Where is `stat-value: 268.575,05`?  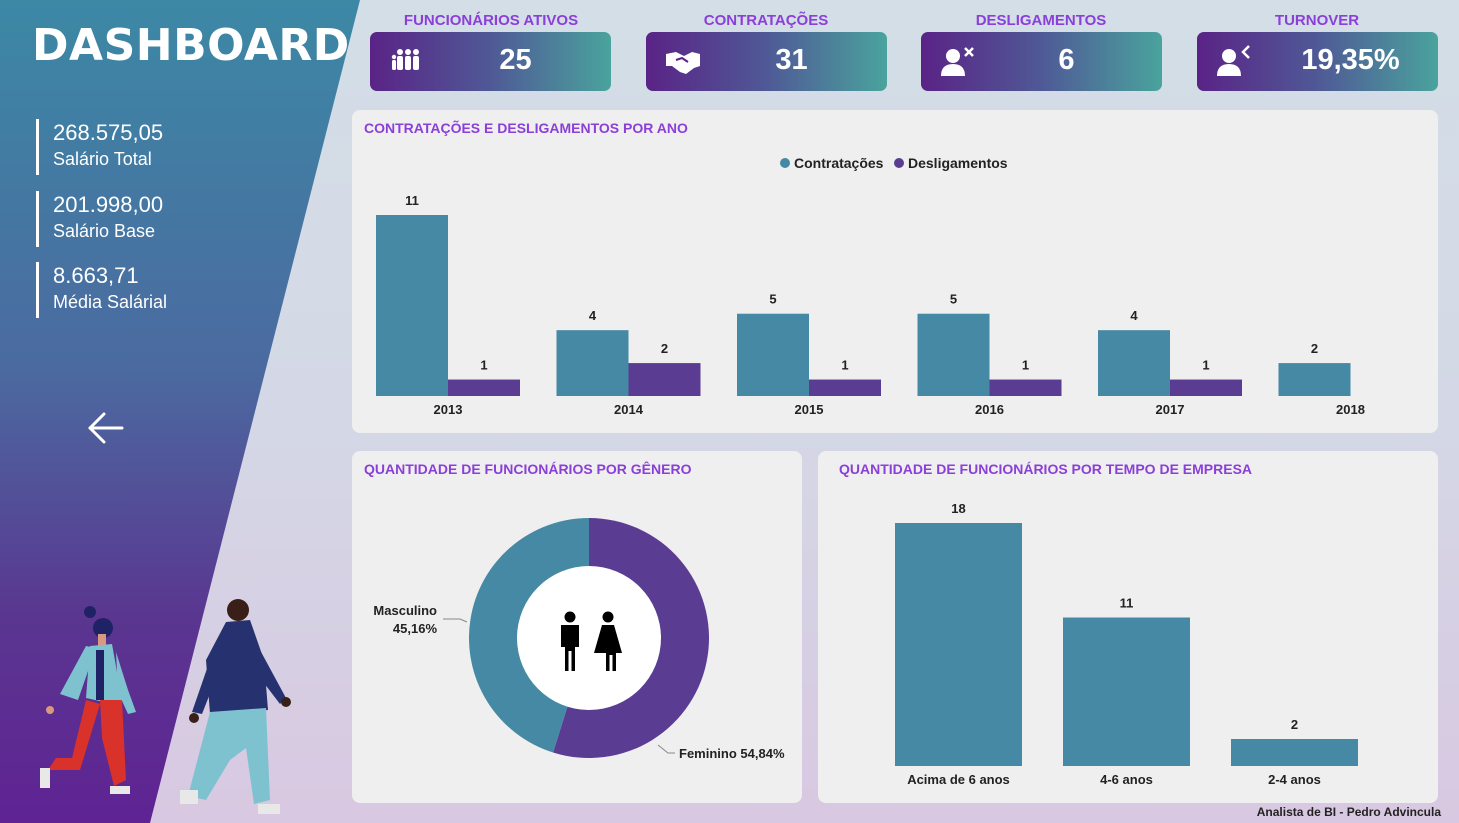
stat-value: 268.575,05 is located at coordinates (108, 132).